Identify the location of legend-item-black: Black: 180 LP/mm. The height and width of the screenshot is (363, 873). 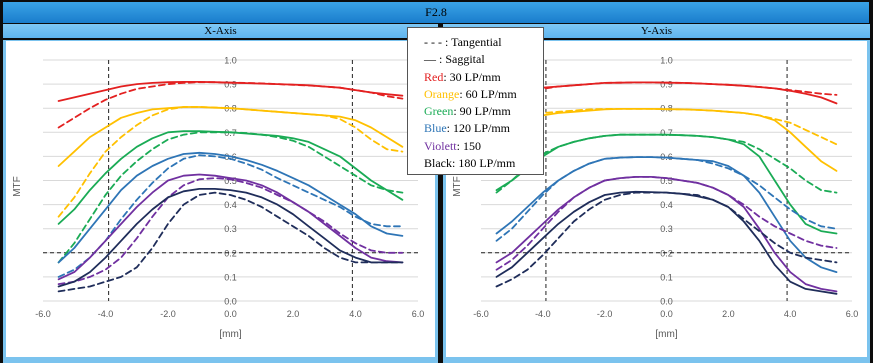
(483, 163).